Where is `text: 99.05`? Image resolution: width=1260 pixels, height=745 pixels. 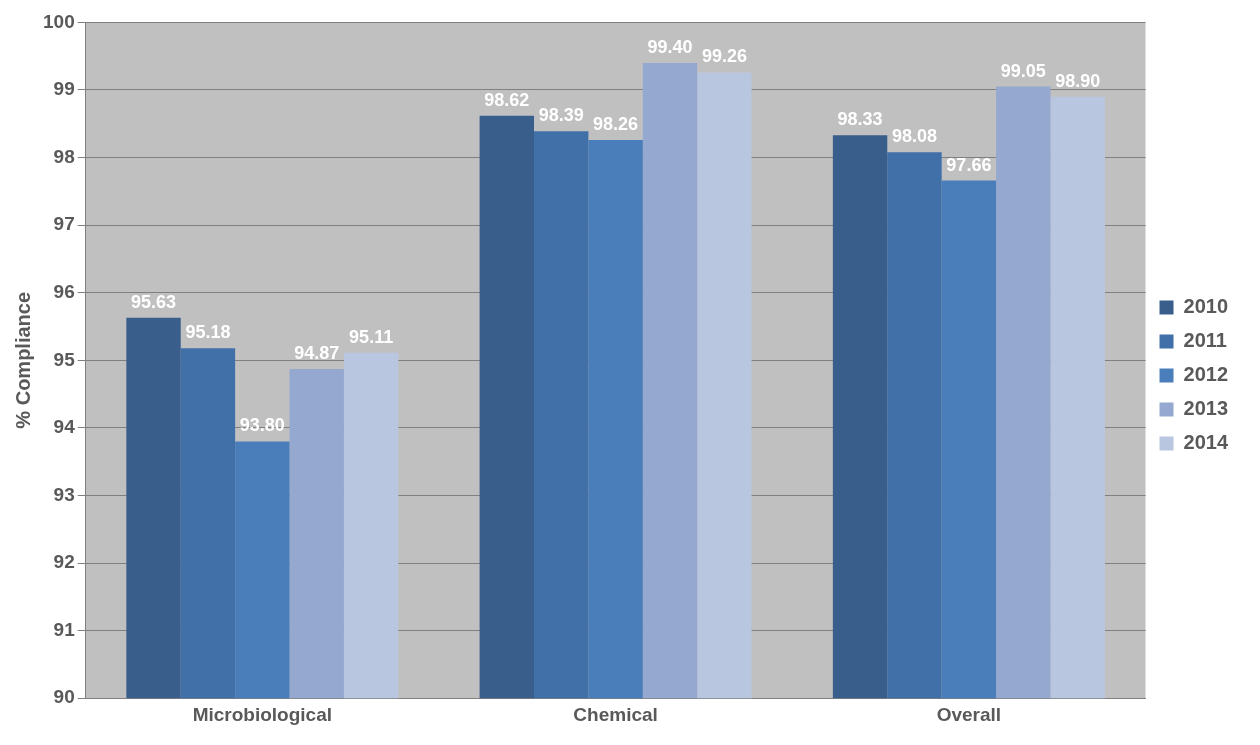
text: 99.05 is located at coordinates (1023, 70).